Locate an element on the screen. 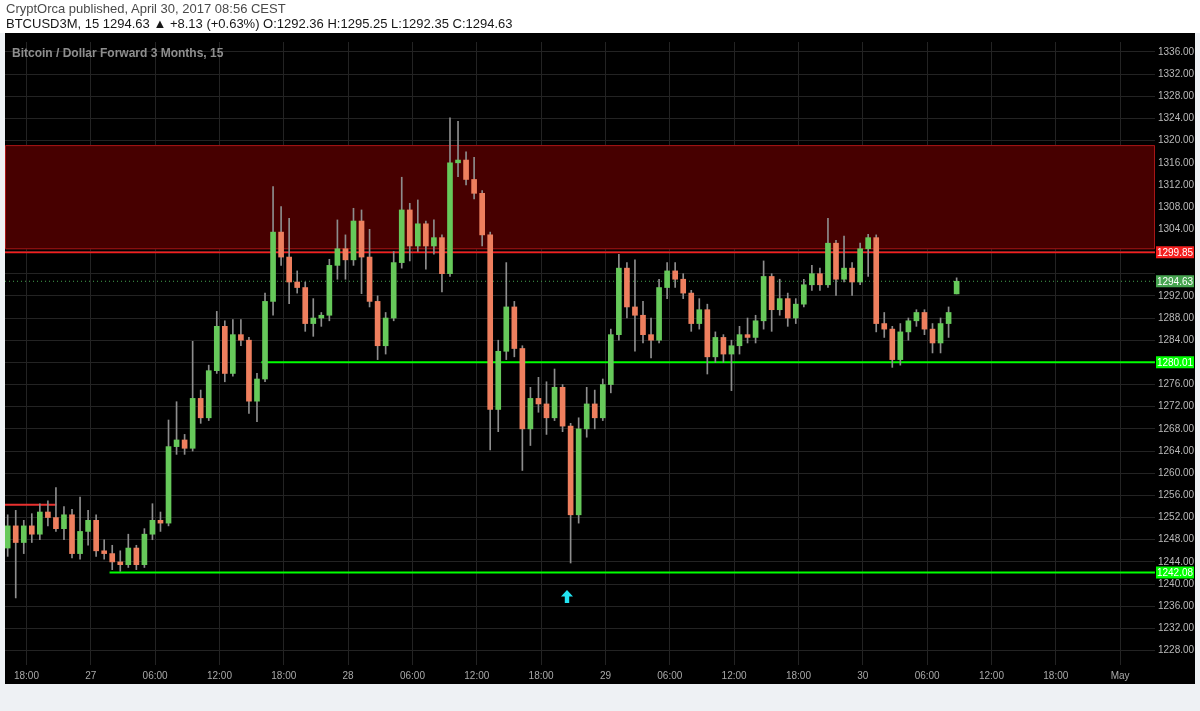  y-tick-label: 1292.00 is located at coordinates (1176, 295).